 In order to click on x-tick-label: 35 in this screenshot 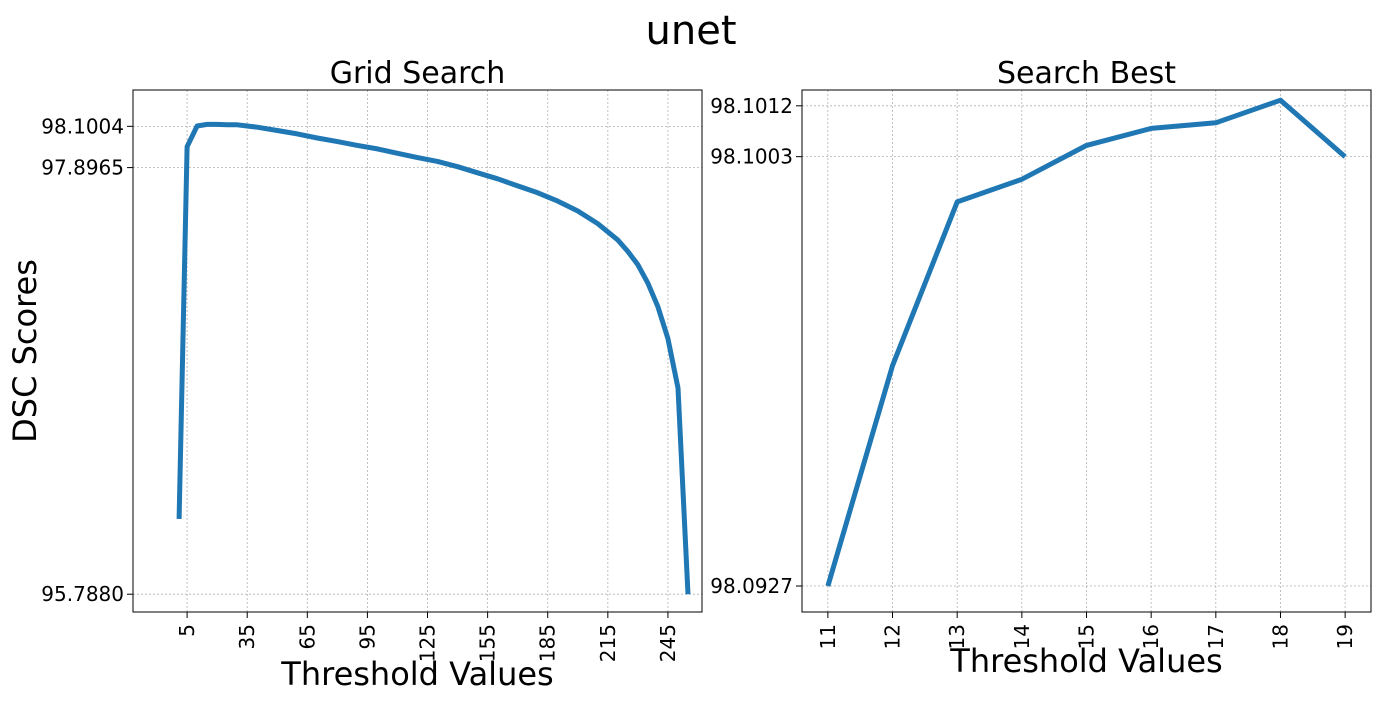, I will do `click(247, 636)`.